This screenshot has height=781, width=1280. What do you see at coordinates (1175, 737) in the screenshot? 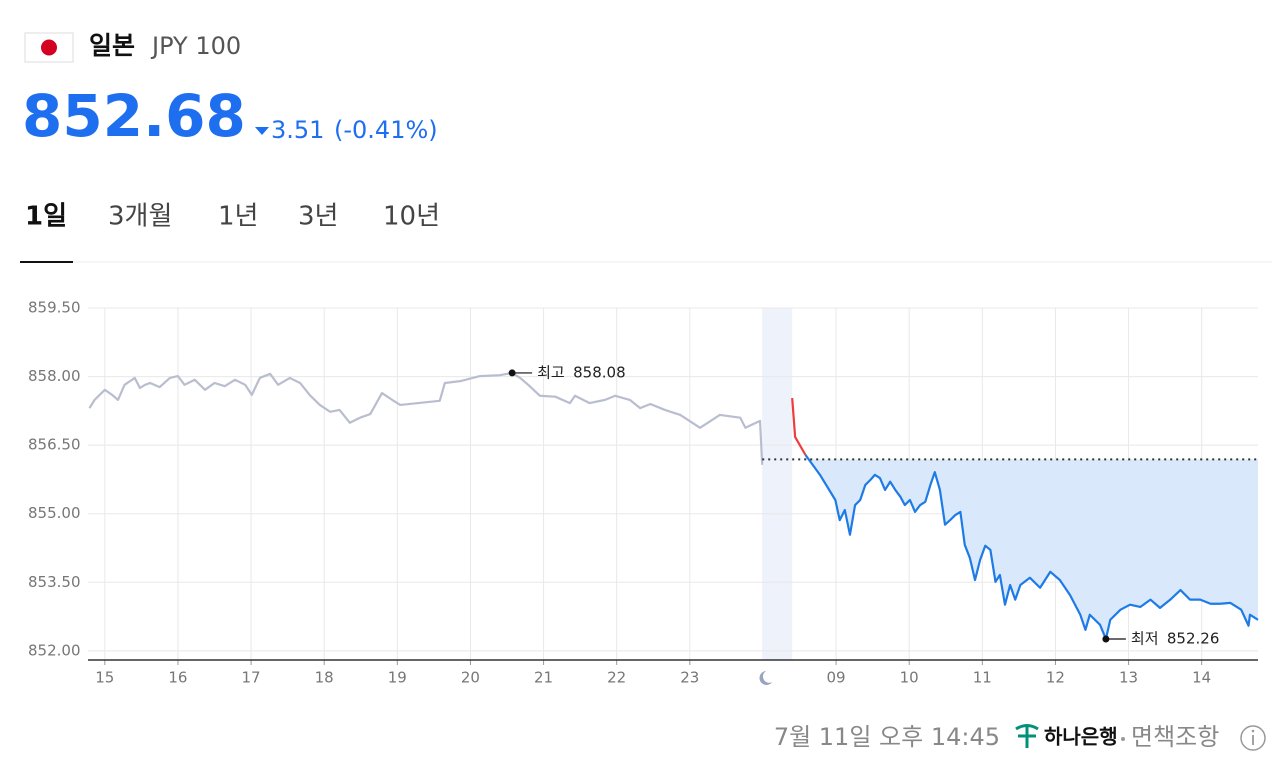
I see `disclaimer: 면책조항` at bounding box center [1175, 737].